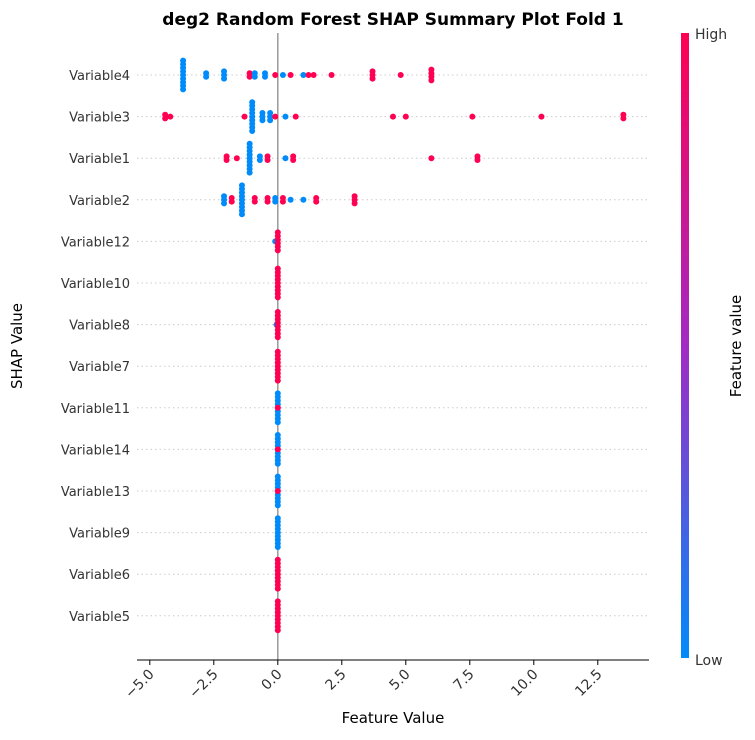 Image resolution: width=755 pixels, height=740 pixels. Describe the element at coordinates (99, 534) in the screenshot. I see `feature-label: Variable9` at that location.